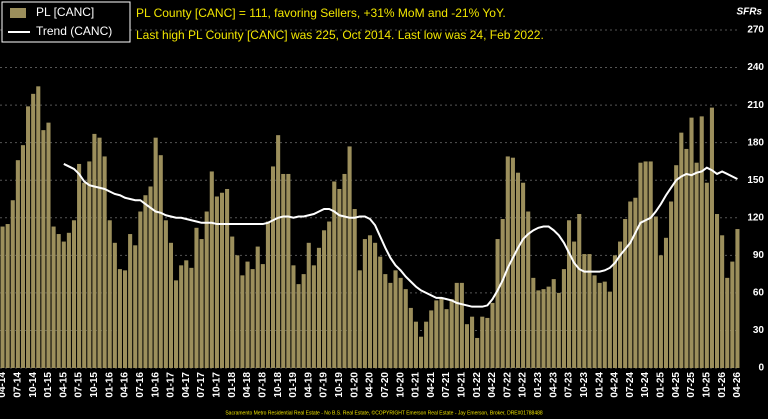 The width and height of the screenshot is (768, 419). What do you see at coordinates (737, 385) in the screenshot?
I see `x-tick-label: 04-26` at bounding box center [737, 385].